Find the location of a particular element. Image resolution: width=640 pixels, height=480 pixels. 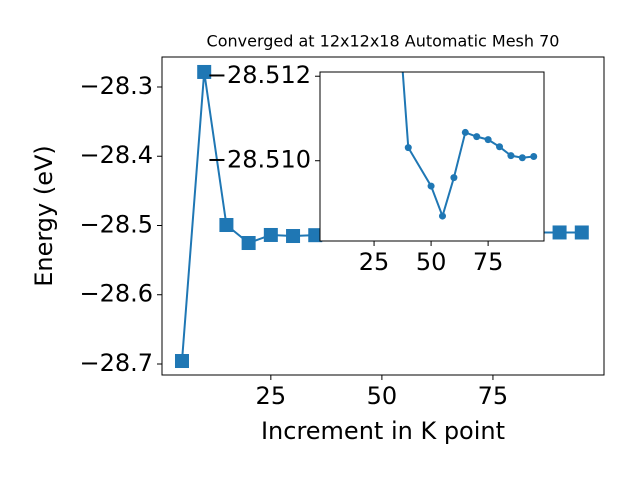

x-axis-label: Increment in K point is located at coordinates (383, 431).